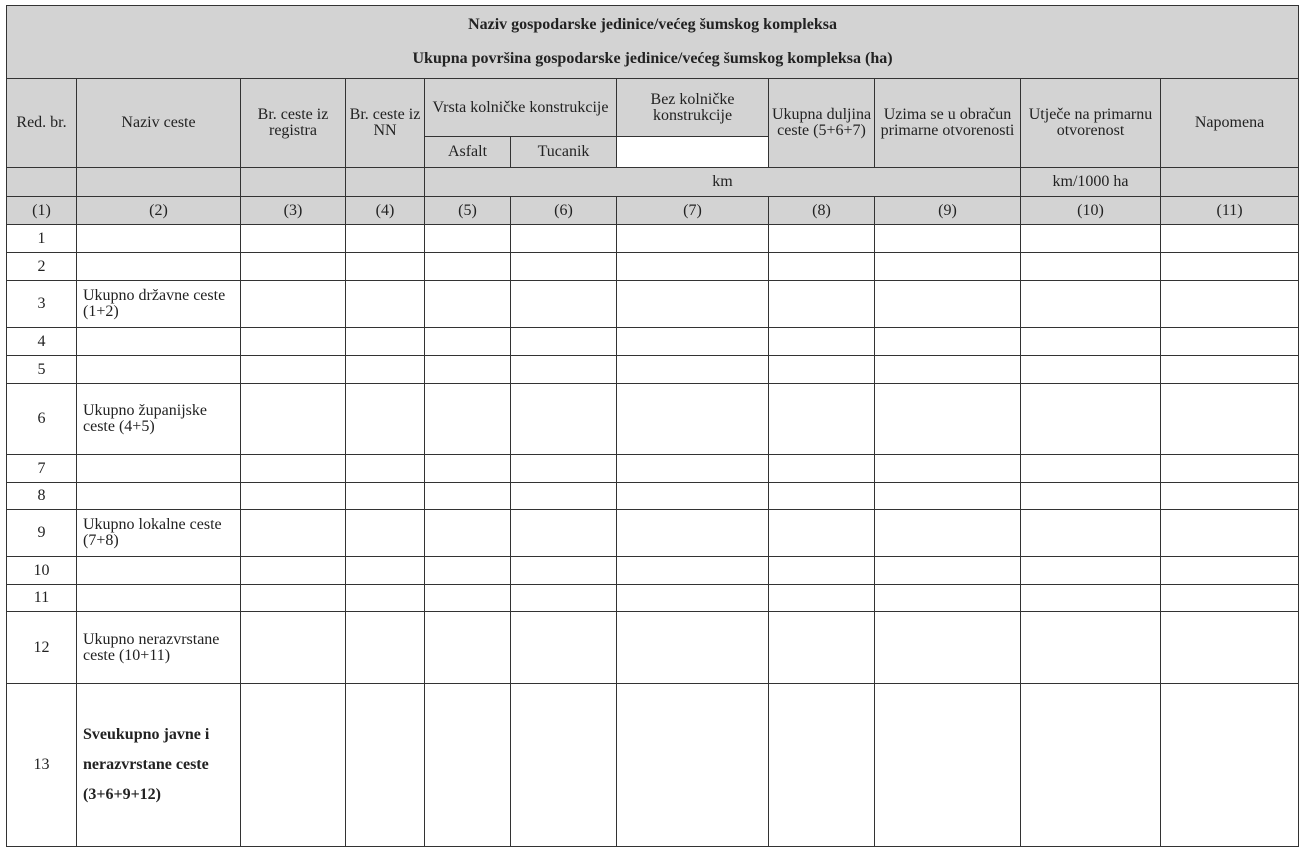  What do you see at coordinates (158, 123) in the screenshot?
I see `header-naziv-ceste: Naziv ceste` at bounding box center [158, 123].